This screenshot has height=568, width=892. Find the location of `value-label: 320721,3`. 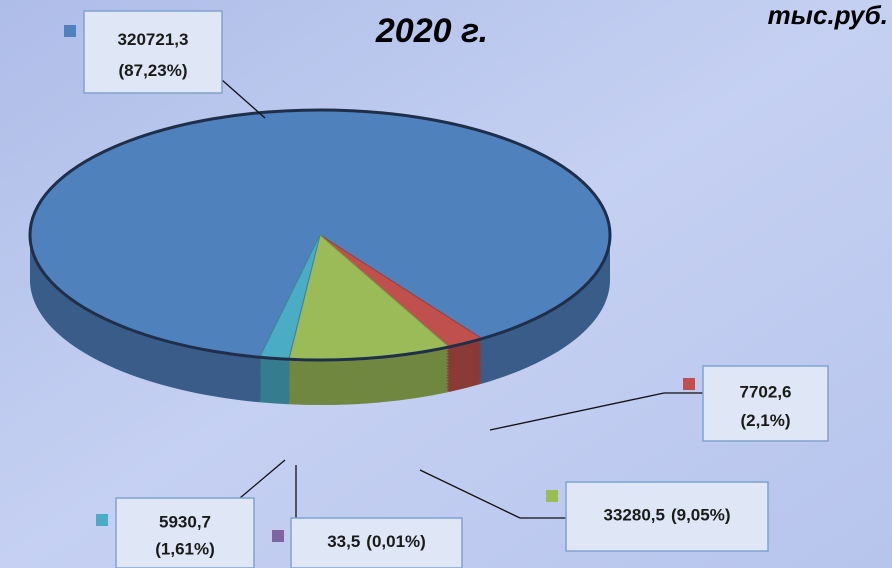

value-label: 320721,3 is located at coordinates (153, 39).